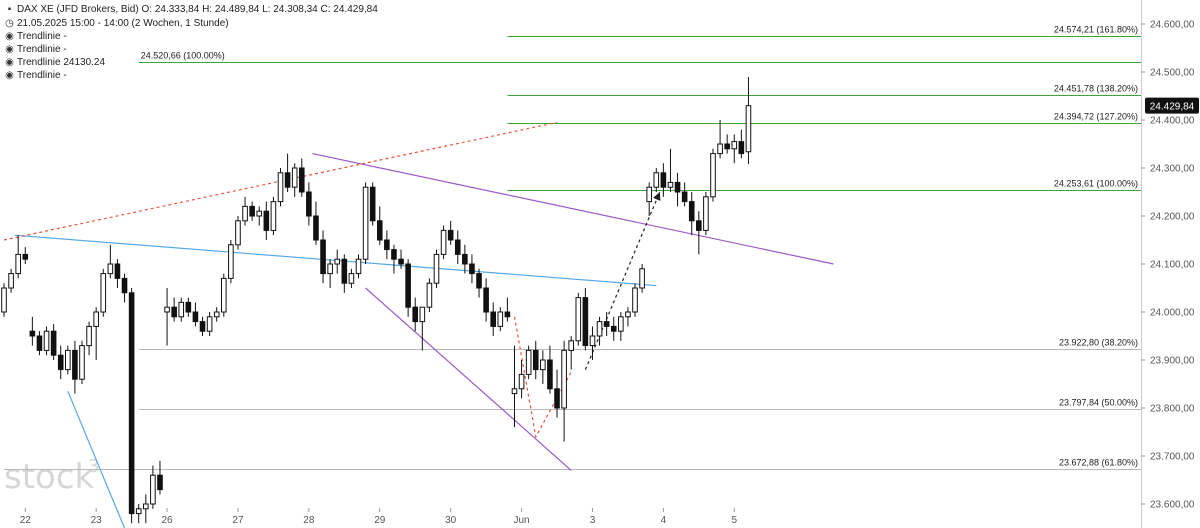  Describe the element at coordinates (1172, 361) in the screenshot. I see `price-tick-label: 23.900,00` at that location.